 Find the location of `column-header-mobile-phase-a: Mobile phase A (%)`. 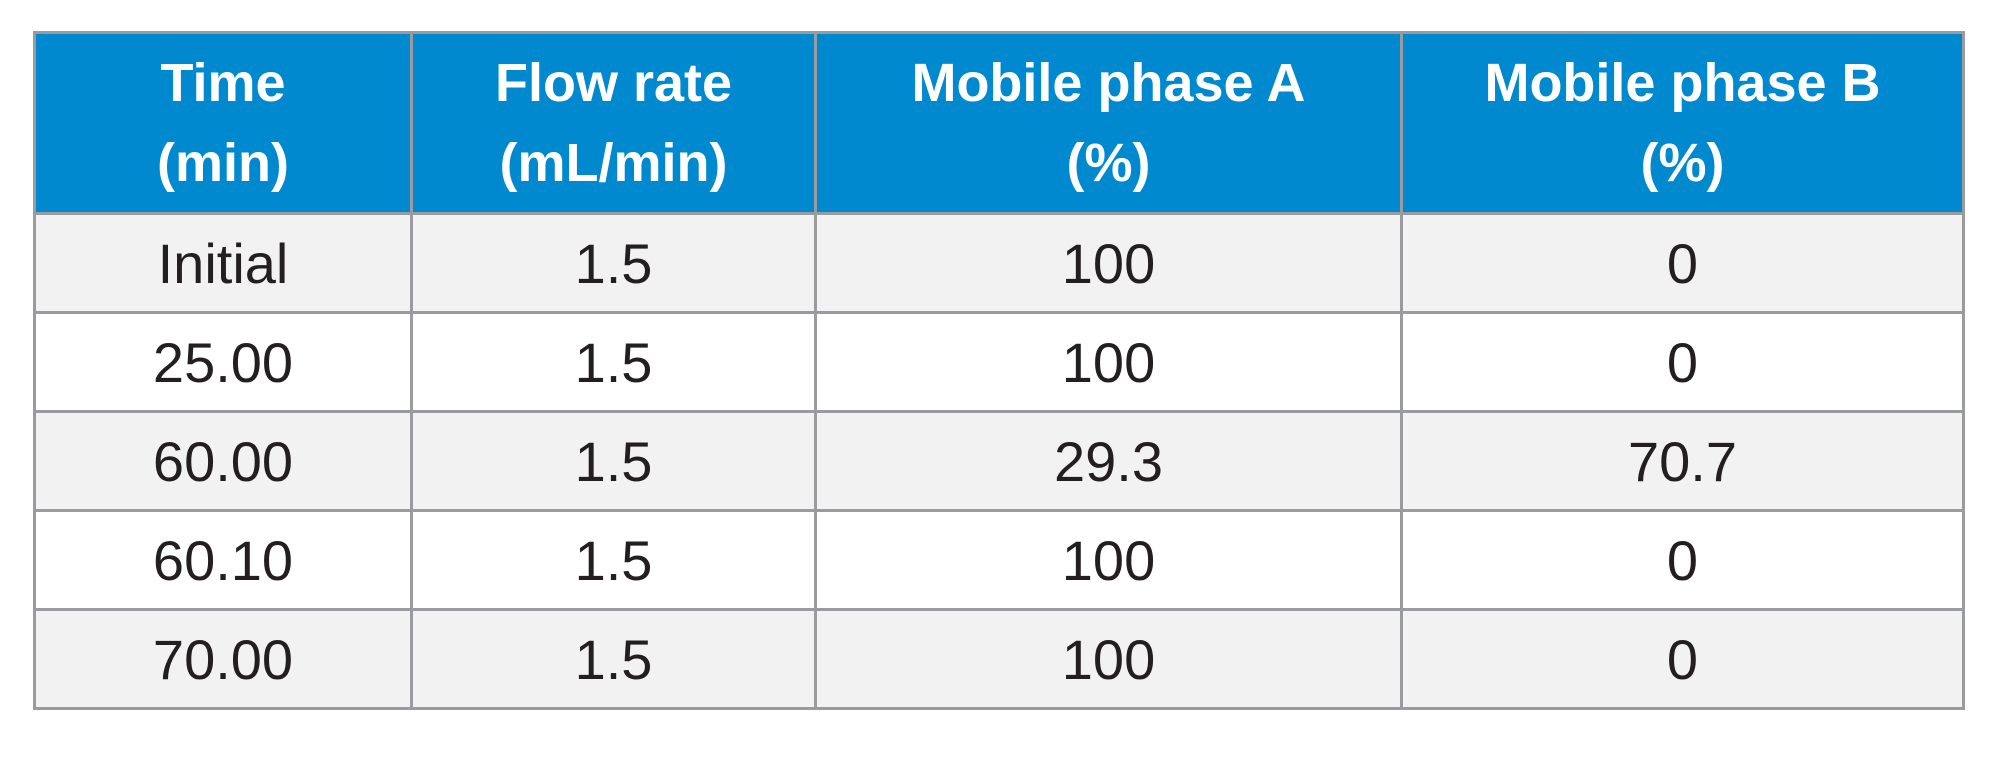

column-header-mobile-phase-a: Mobile phase A (%) is located at coordinates (1108, 123).